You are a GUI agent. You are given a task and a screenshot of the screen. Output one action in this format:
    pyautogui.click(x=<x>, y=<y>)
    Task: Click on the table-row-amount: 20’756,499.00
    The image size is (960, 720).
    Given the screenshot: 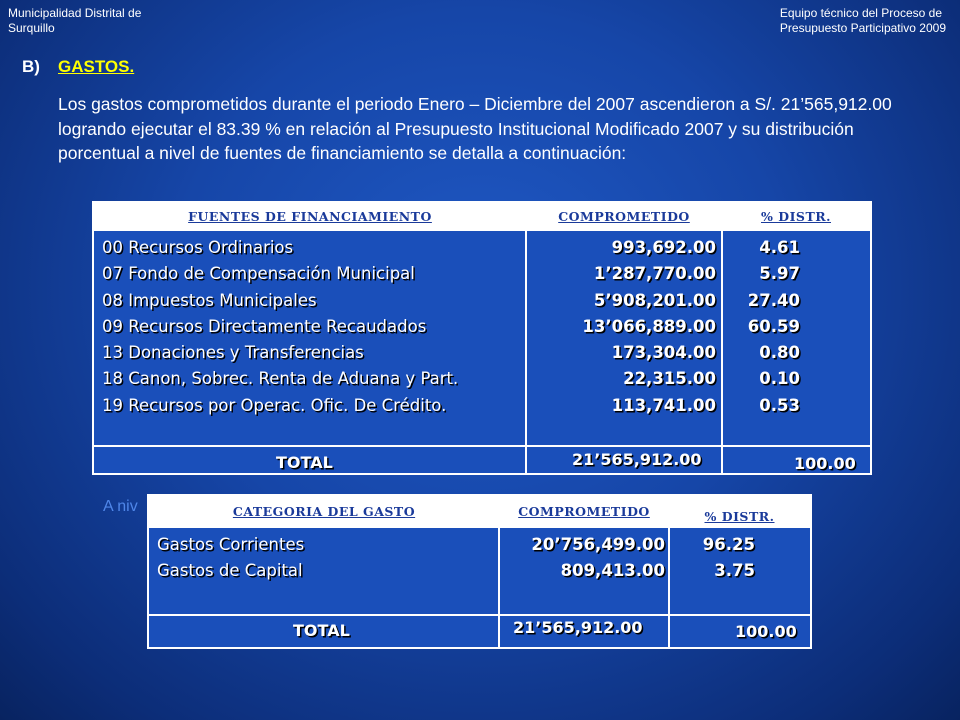 What is the action you would take?
    pyautogui.click(x=598, y=544)
    